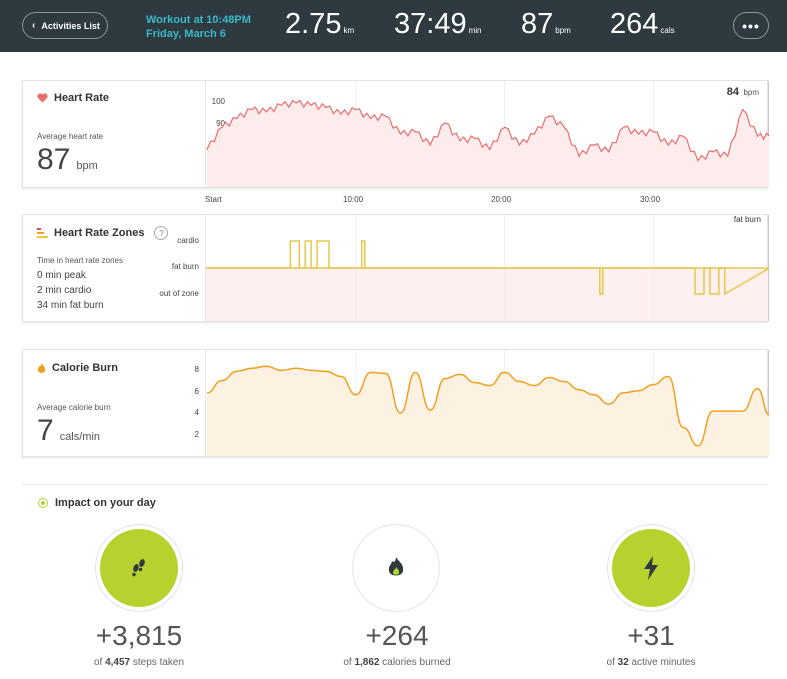  I want to click on calories-stat: 264 cals, so click(642, 24).